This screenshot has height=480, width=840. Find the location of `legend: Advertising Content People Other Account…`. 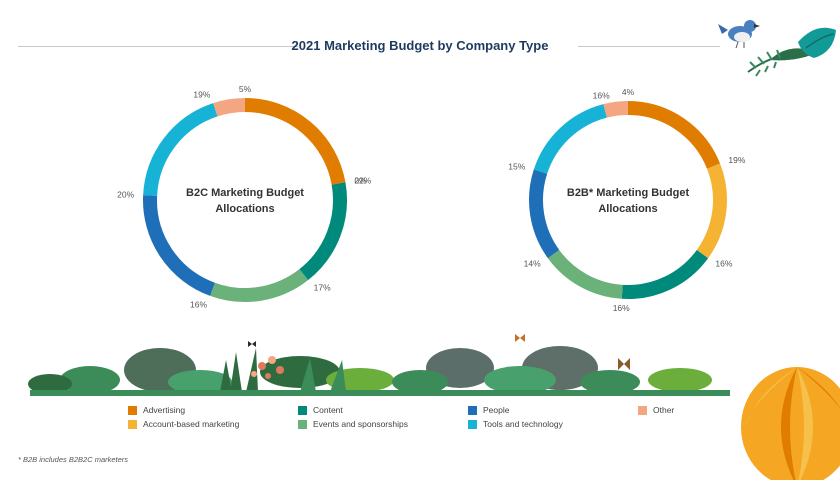

legend: Advertising Content People Other Account… is located at coordinates (408, 417).